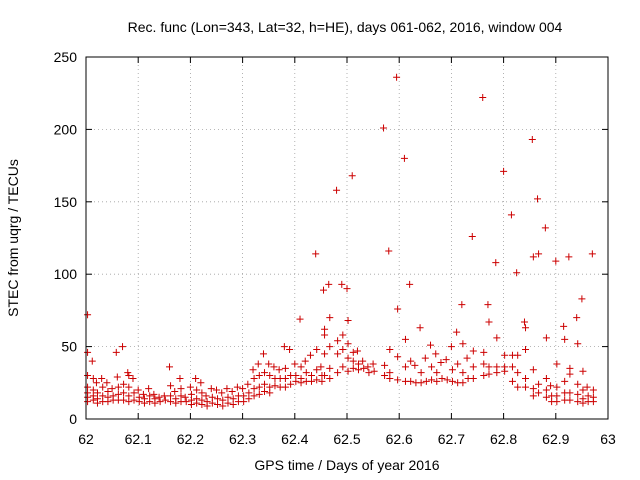 The width and height of the screenshot is (640, 480). I want to click on x-tick-label: 62.6, so click(399, 439).